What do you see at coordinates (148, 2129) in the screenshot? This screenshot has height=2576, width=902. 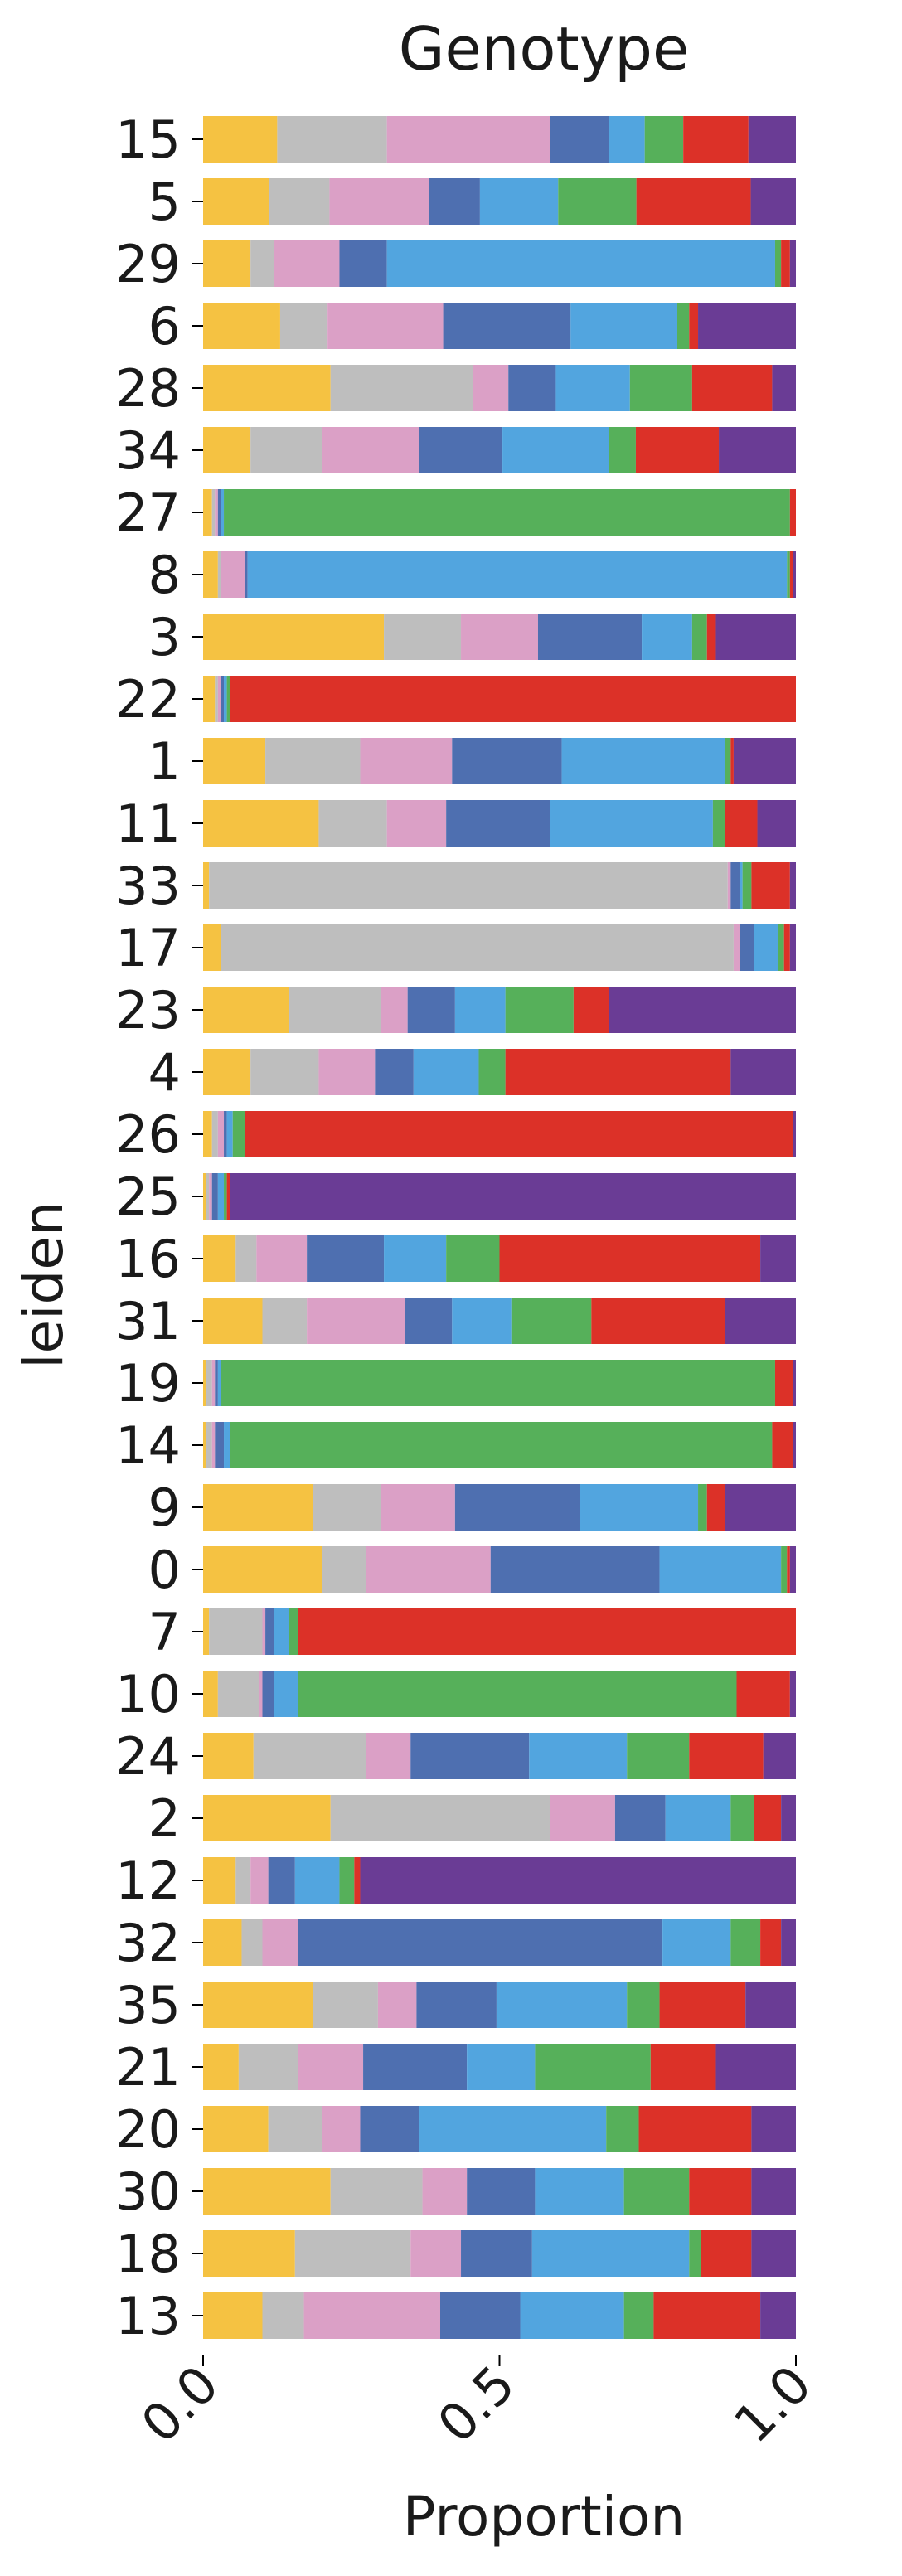 I see `y-tick-label: 20` at bounding box center [148, 2129].